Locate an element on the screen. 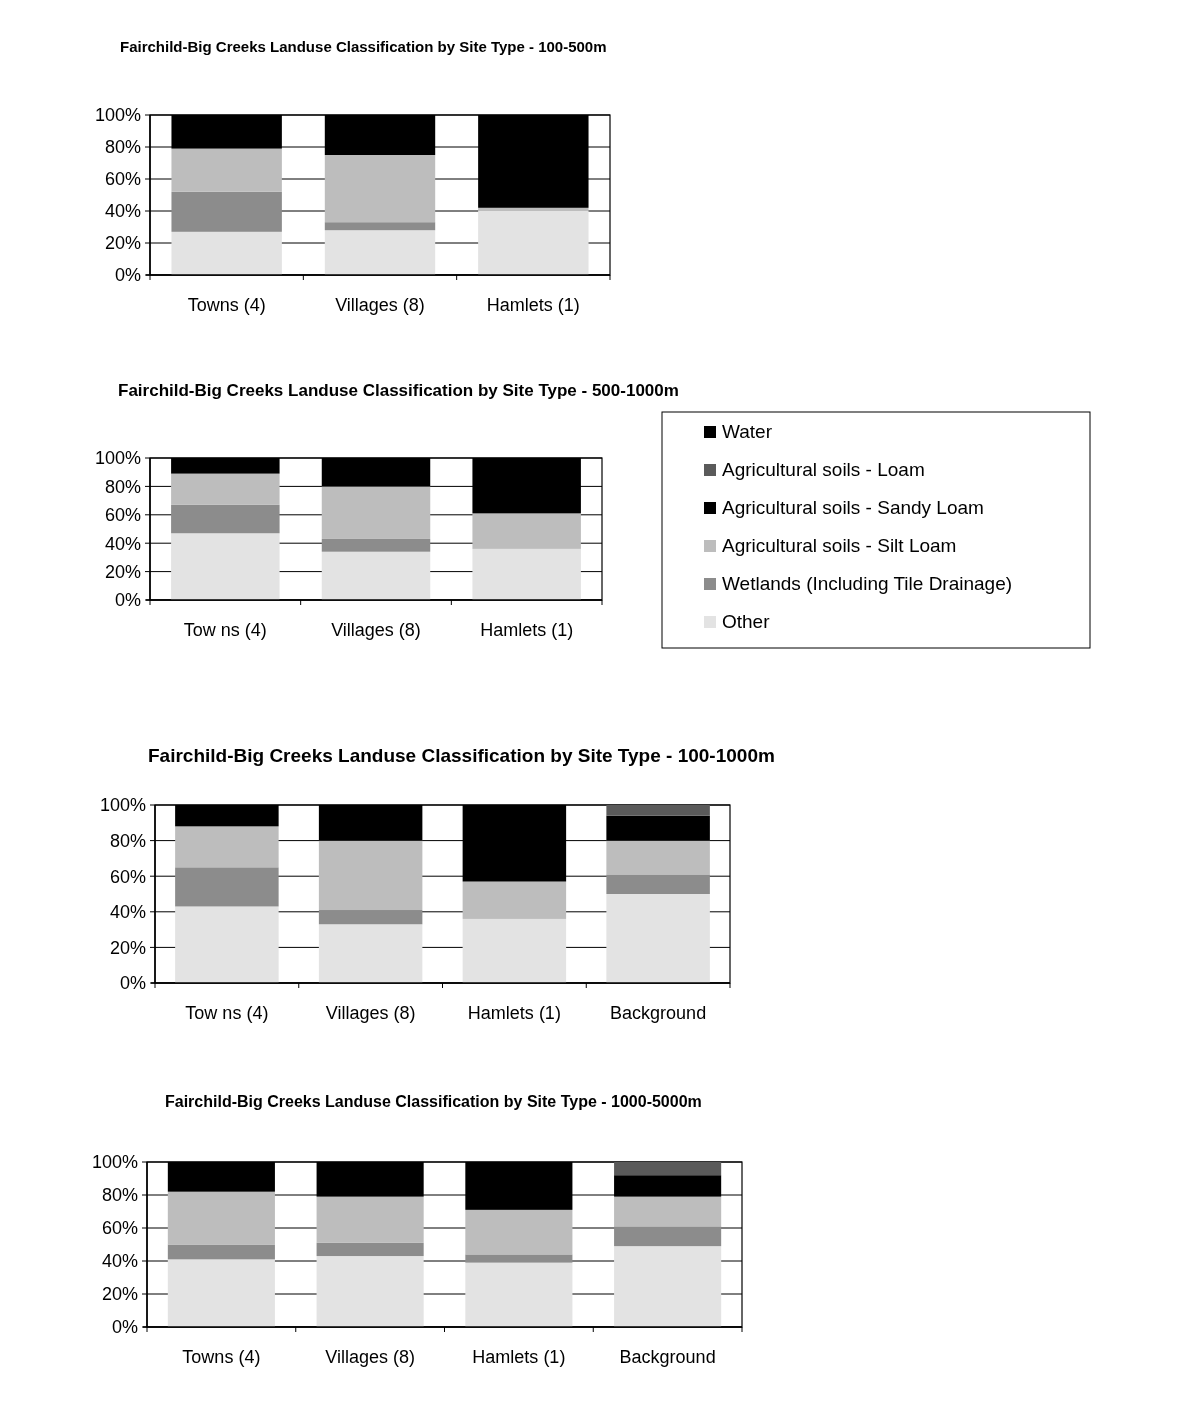 The height and width of the screenshot is (1404, 1186). chart-title: Fairchild-Big Creeks Landuse Classification by Site Type - 100-500m is located at coordinates (363, 46).